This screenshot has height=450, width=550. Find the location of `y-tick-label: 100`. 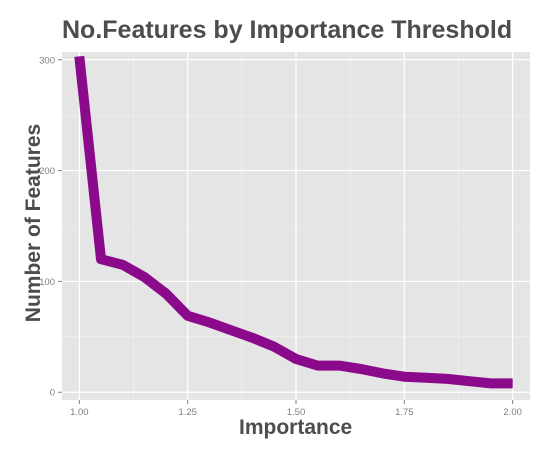

y-tick-label: 100 is located at coordinates (47, 282).